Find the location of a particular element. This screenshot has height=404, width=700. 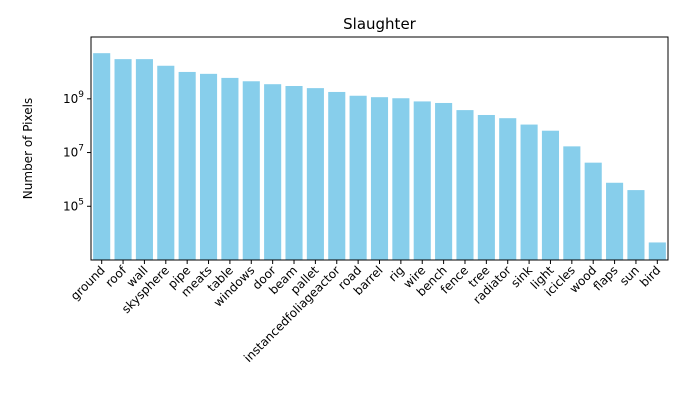

y-tick-label: 10⁹ is located at coordinates (73, 98).